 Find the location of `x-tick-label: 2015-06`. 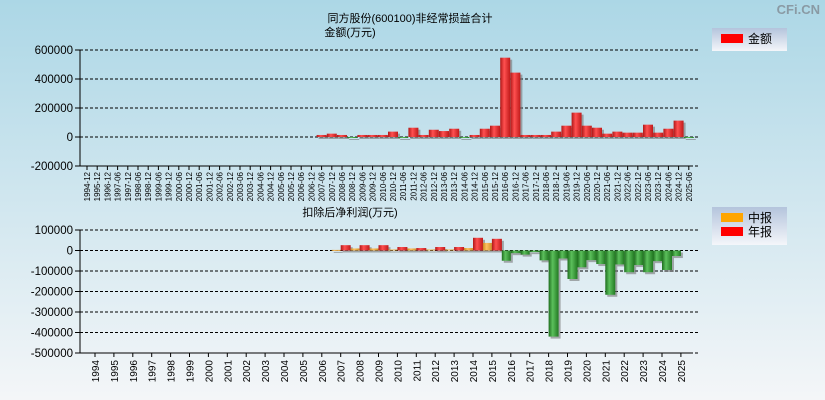

x-tick-label: 2015-06 is located at coordinates (485, 186).